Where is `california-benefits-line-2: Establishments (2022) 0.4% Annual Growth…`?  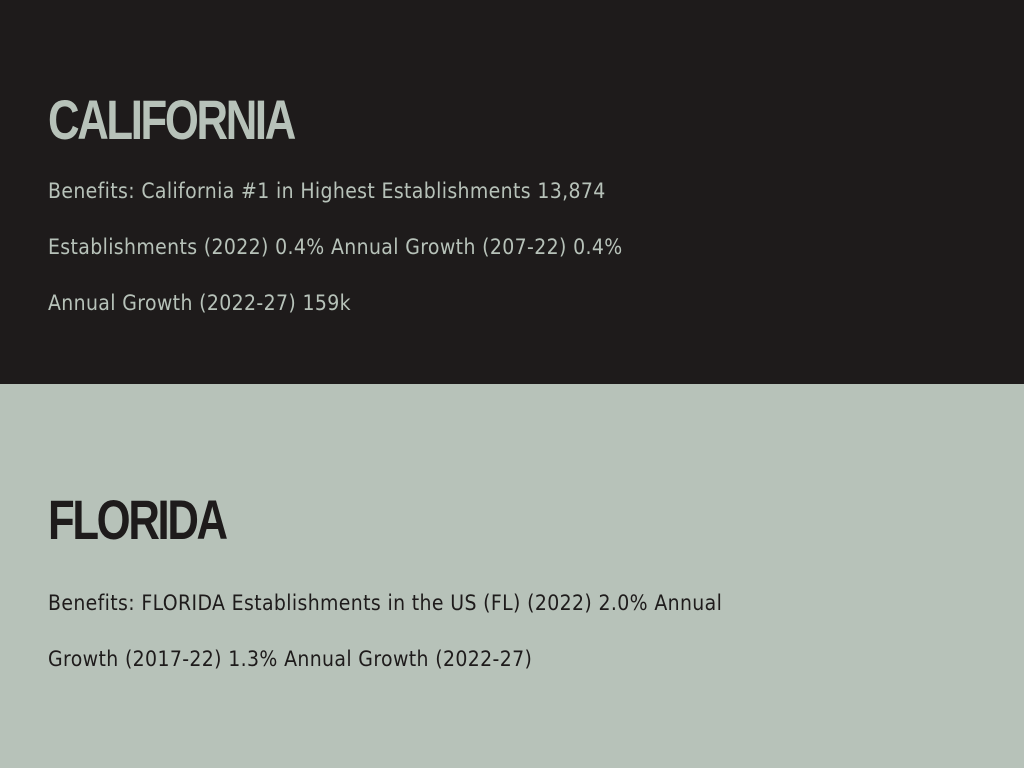
california-benefits-line-2: Establishments (2022) 0.4% Annual Growth… is located at coordinates (335, 247).